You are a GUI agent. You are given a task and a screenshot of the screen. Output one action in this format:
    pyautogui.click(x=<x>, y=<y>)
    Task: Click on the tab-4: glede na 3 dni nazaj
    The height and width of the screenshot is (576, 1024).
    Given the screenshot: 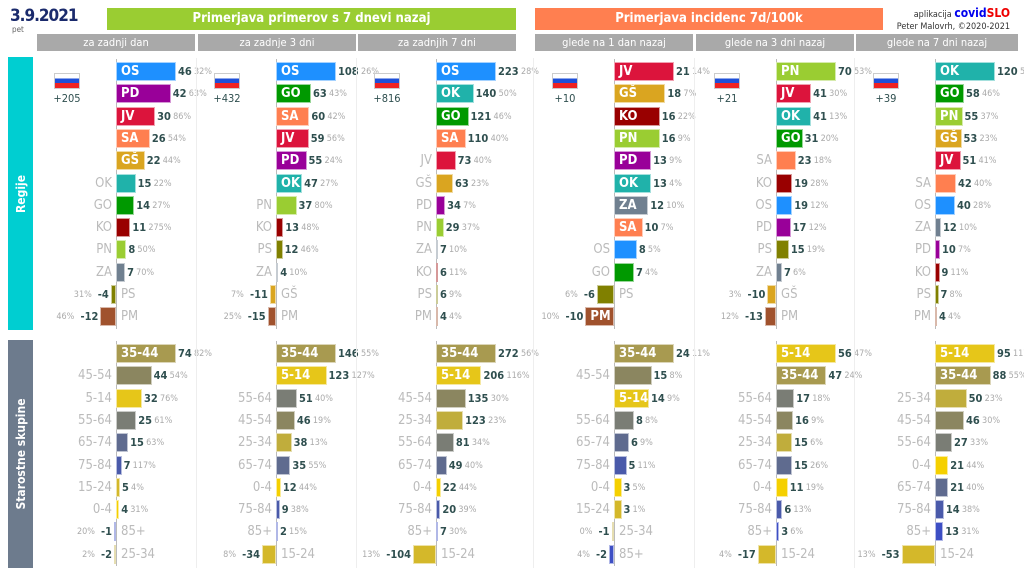 What is the action you would take?
    pyautogui.click(x=775, y=42)
    